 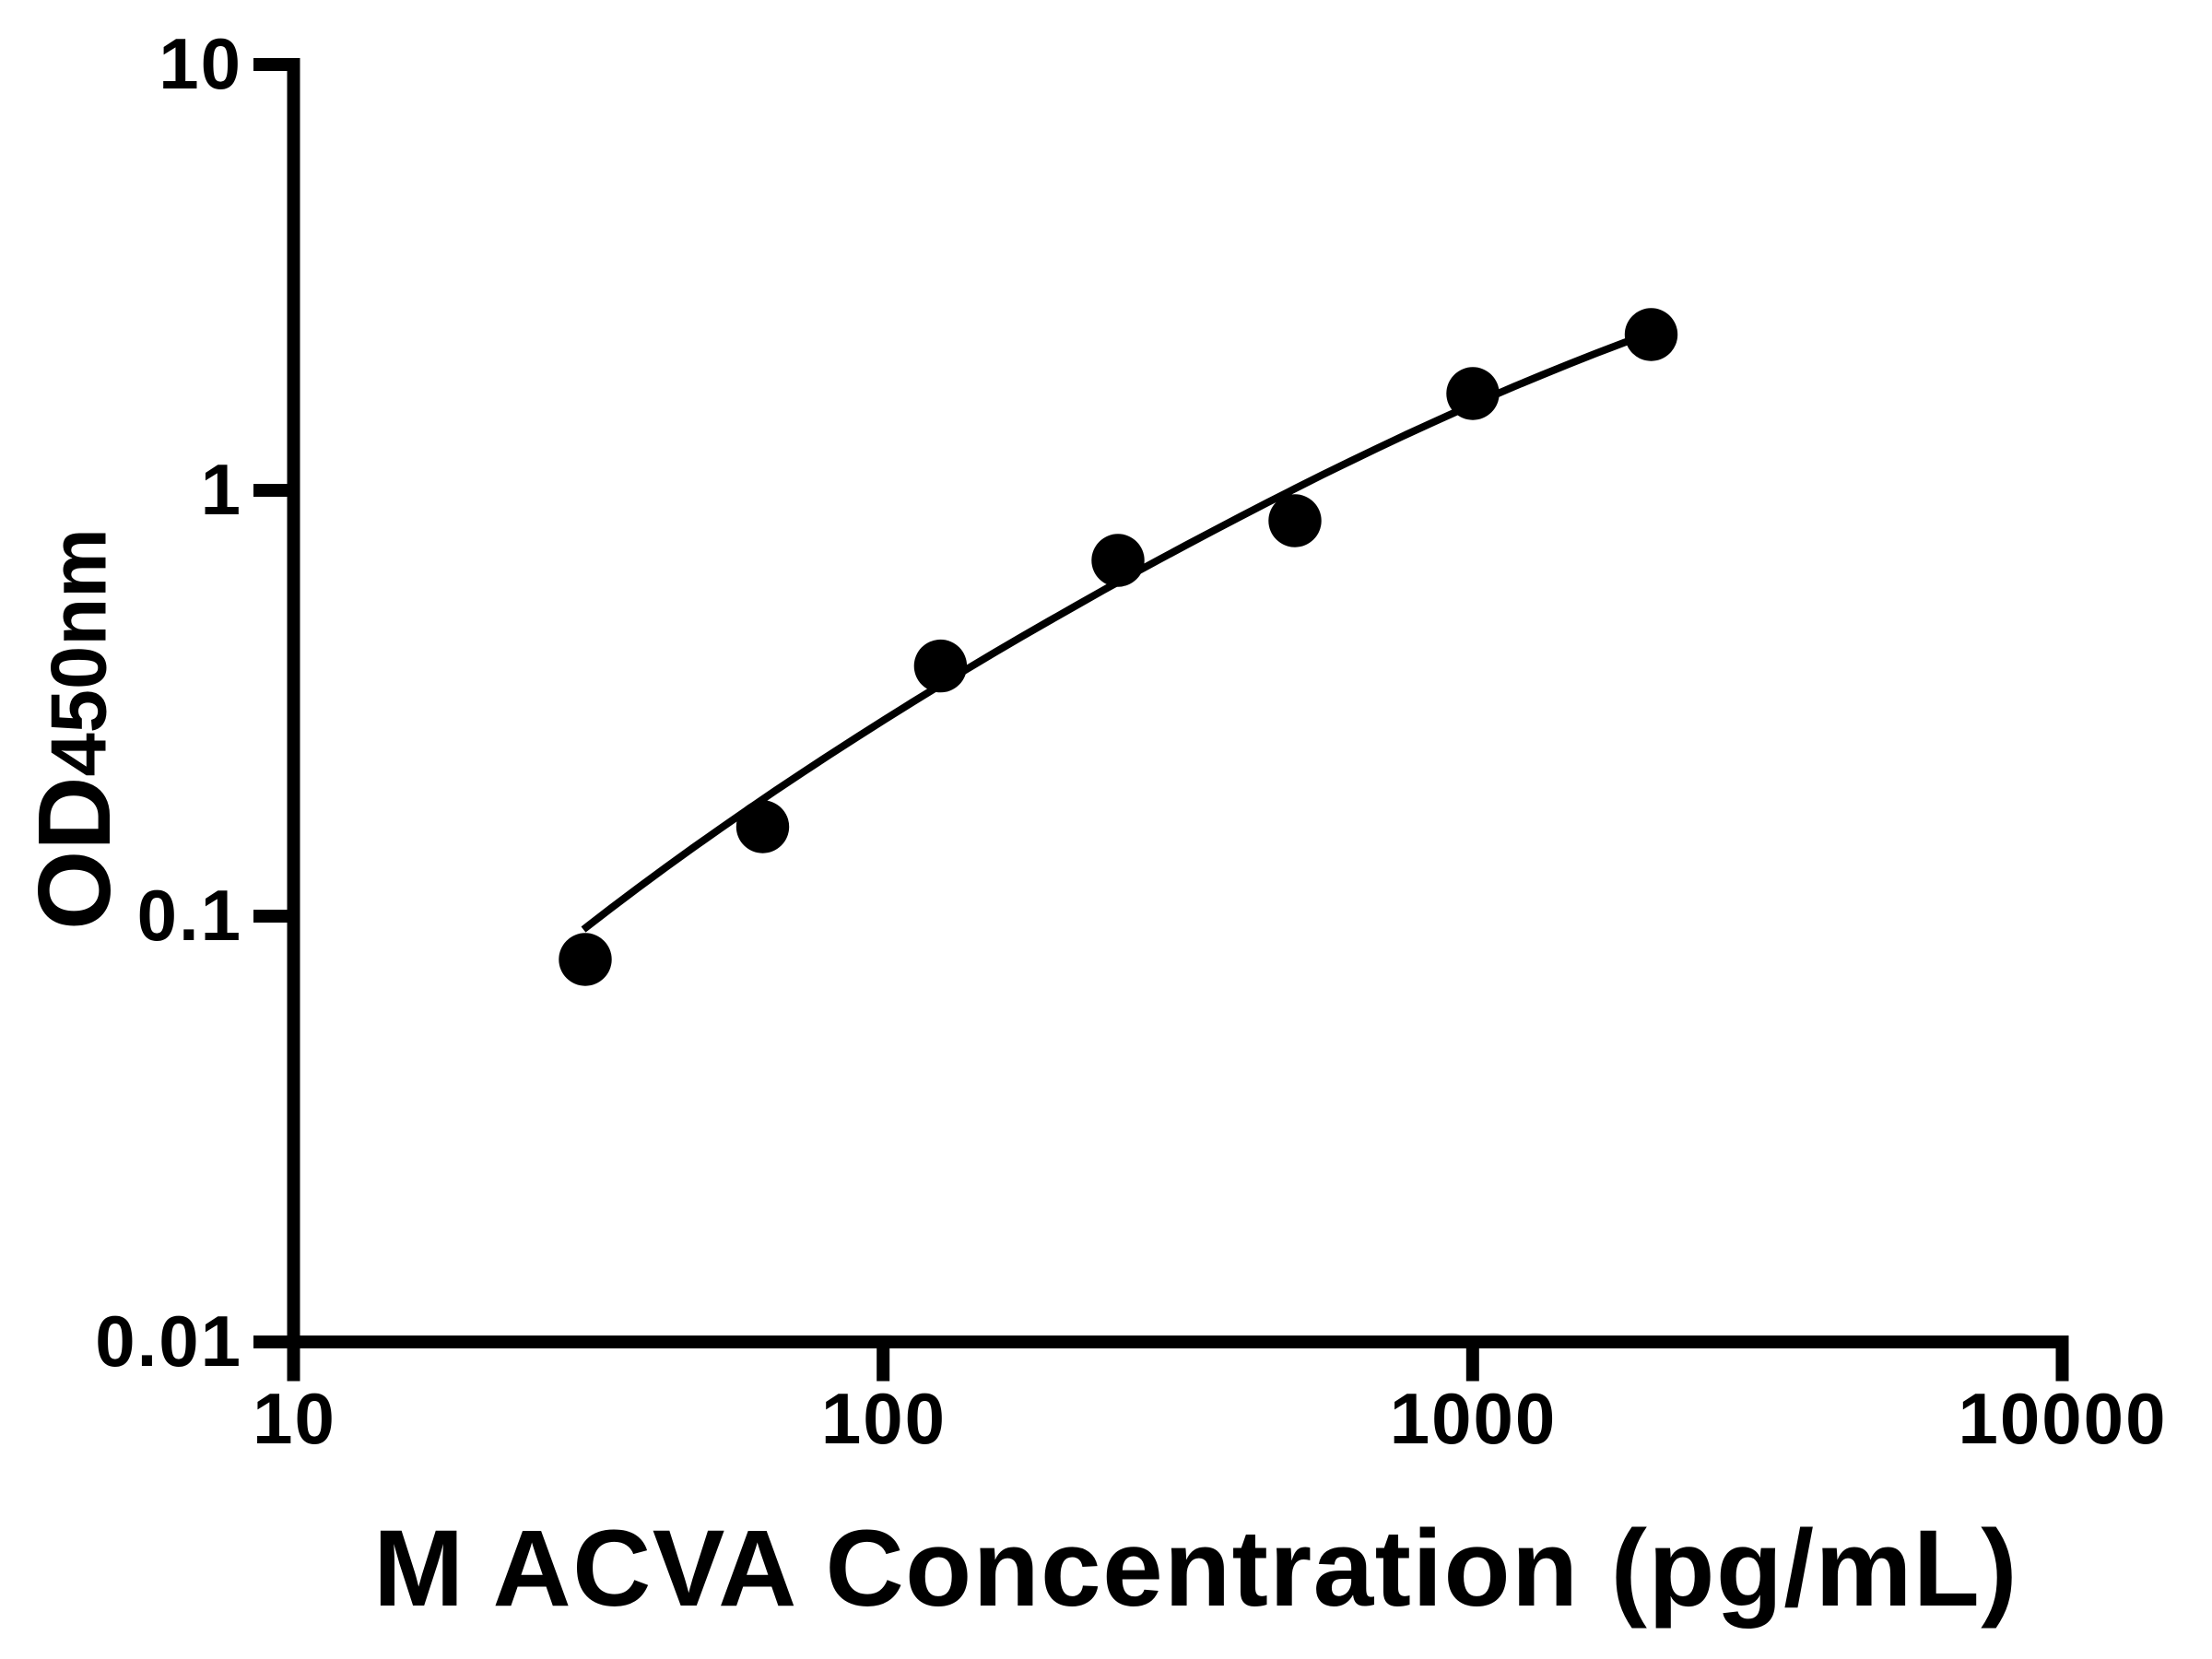 I want to click on svg-text: 1, so click(x=221, y=489).